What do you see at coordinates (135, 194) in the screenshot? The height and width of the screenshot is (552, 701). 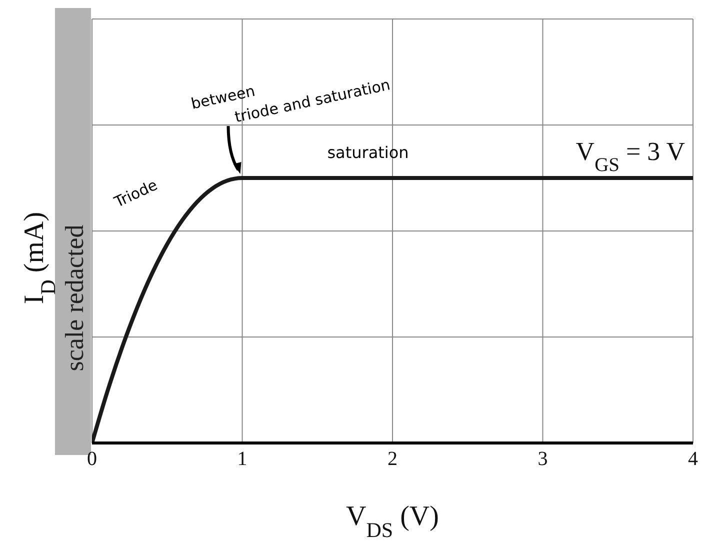 I see `annotation: Triode` at bounding box center [135, 194].